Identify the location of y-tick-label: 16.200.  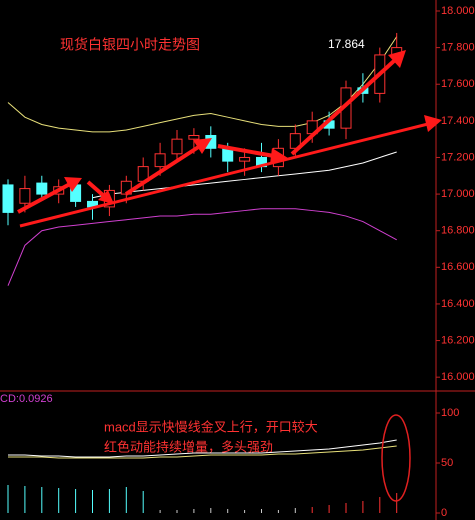
(458, 340).